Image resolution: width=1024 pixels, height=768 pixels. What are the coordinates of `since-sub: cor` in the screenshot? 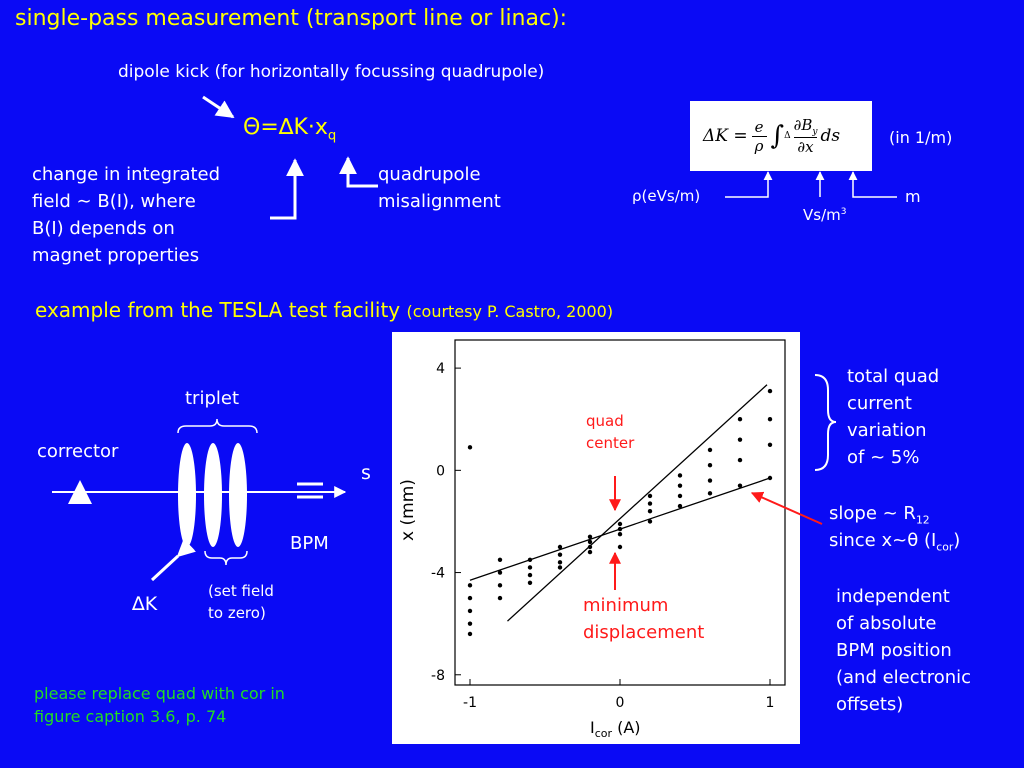 It's located at (945, 547).